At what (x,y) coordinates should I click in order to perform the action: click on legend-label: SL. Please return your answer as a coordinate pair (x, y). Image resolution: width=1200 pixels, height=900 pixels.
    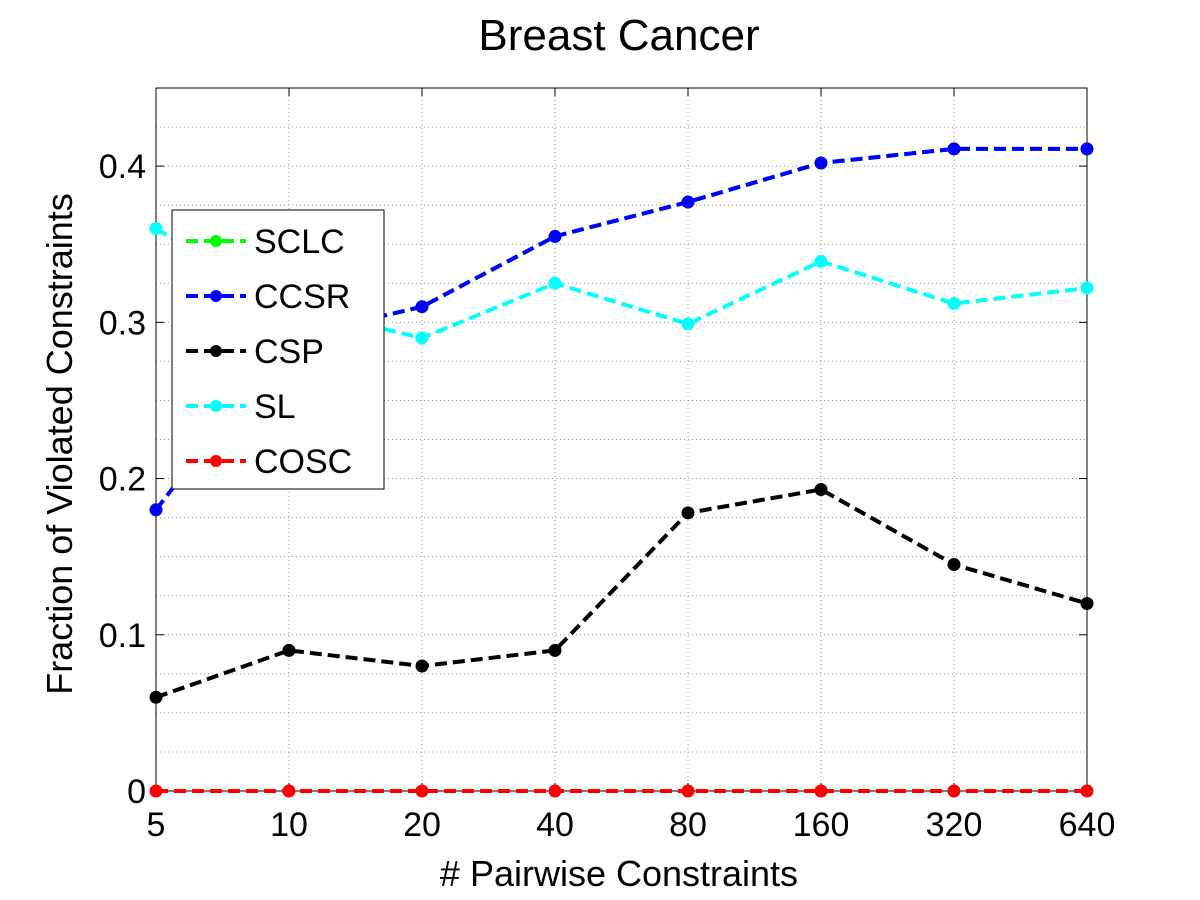
    Looking at the image, I should click on (275, 407).